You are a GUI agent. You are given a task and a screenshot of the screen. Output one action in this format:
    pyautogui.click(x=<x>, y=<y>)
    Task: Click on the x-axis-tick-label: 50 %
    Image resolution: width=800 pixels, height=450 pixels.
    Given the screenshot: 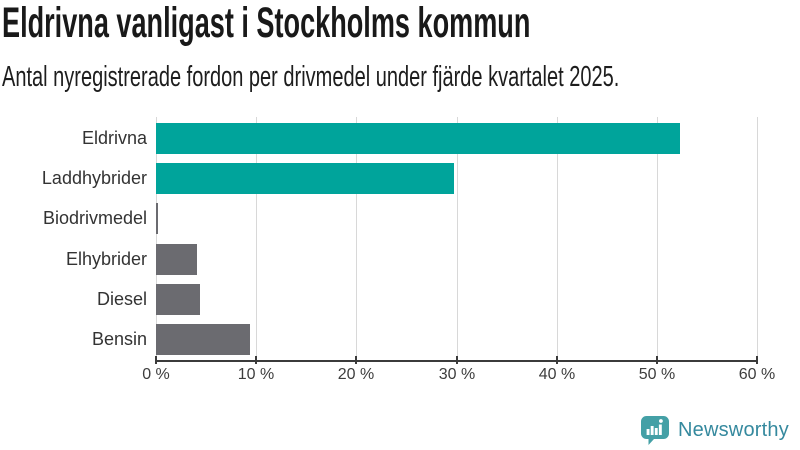 What is the action you would take?
    pyautogui.click(x=657, y=374)
    